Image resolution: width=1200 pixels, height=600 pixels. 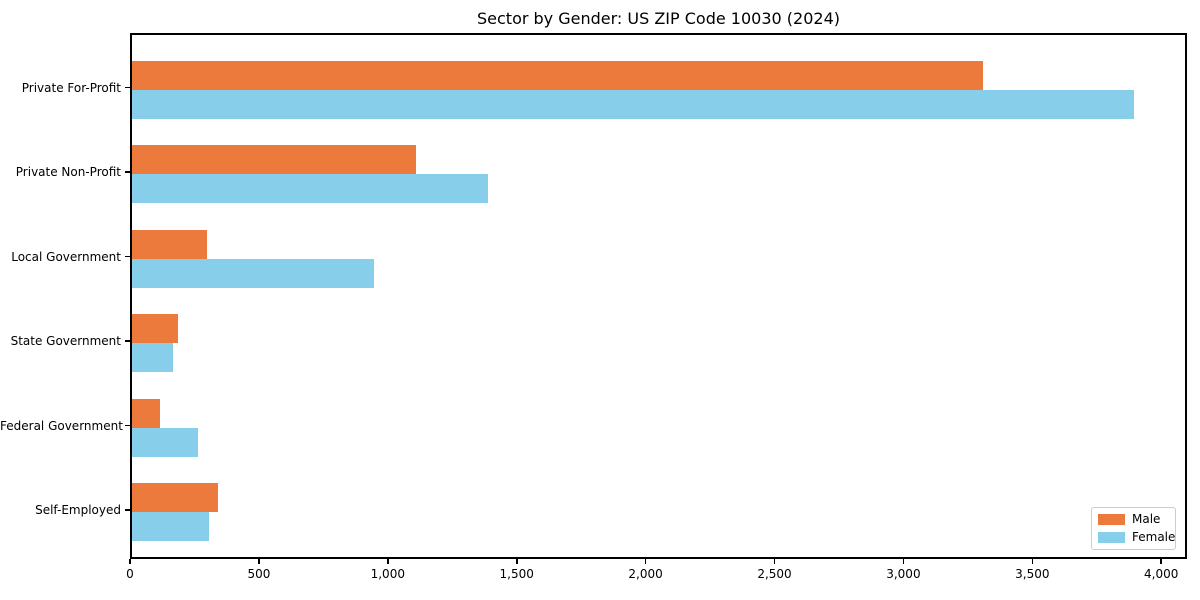 I want to click on bar-male-federal-government, so click(x=146, y=413).